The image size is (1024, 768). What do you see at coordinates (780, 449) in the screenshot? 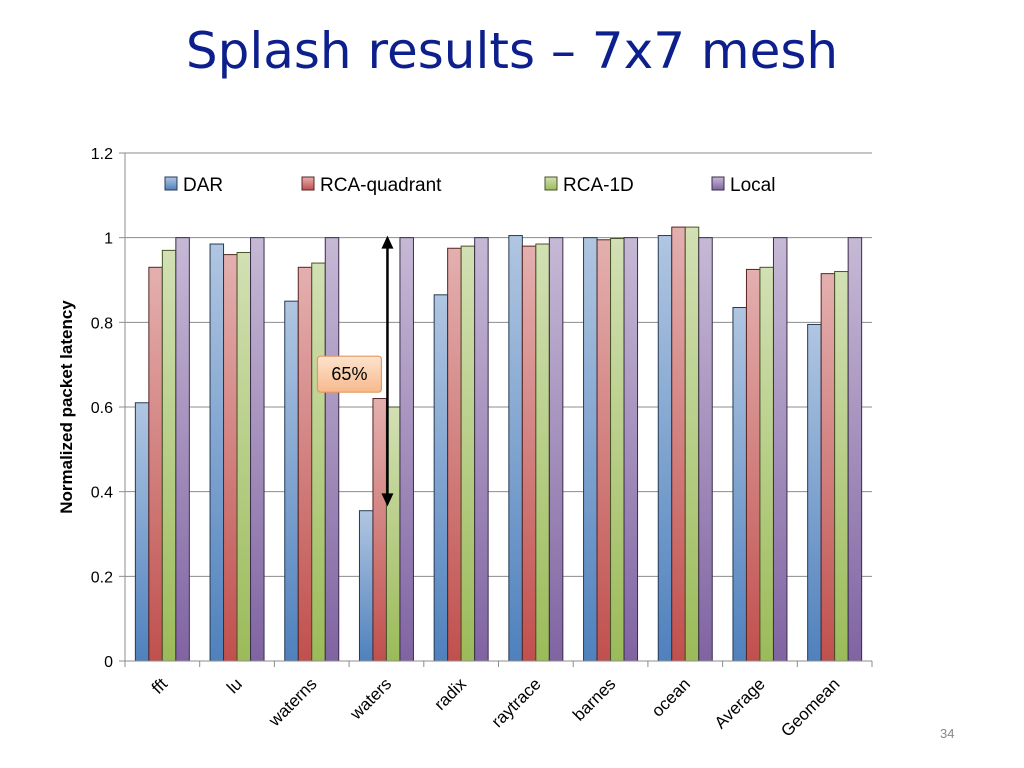
I see `bar-local-average` at bounding box center [780, 449].